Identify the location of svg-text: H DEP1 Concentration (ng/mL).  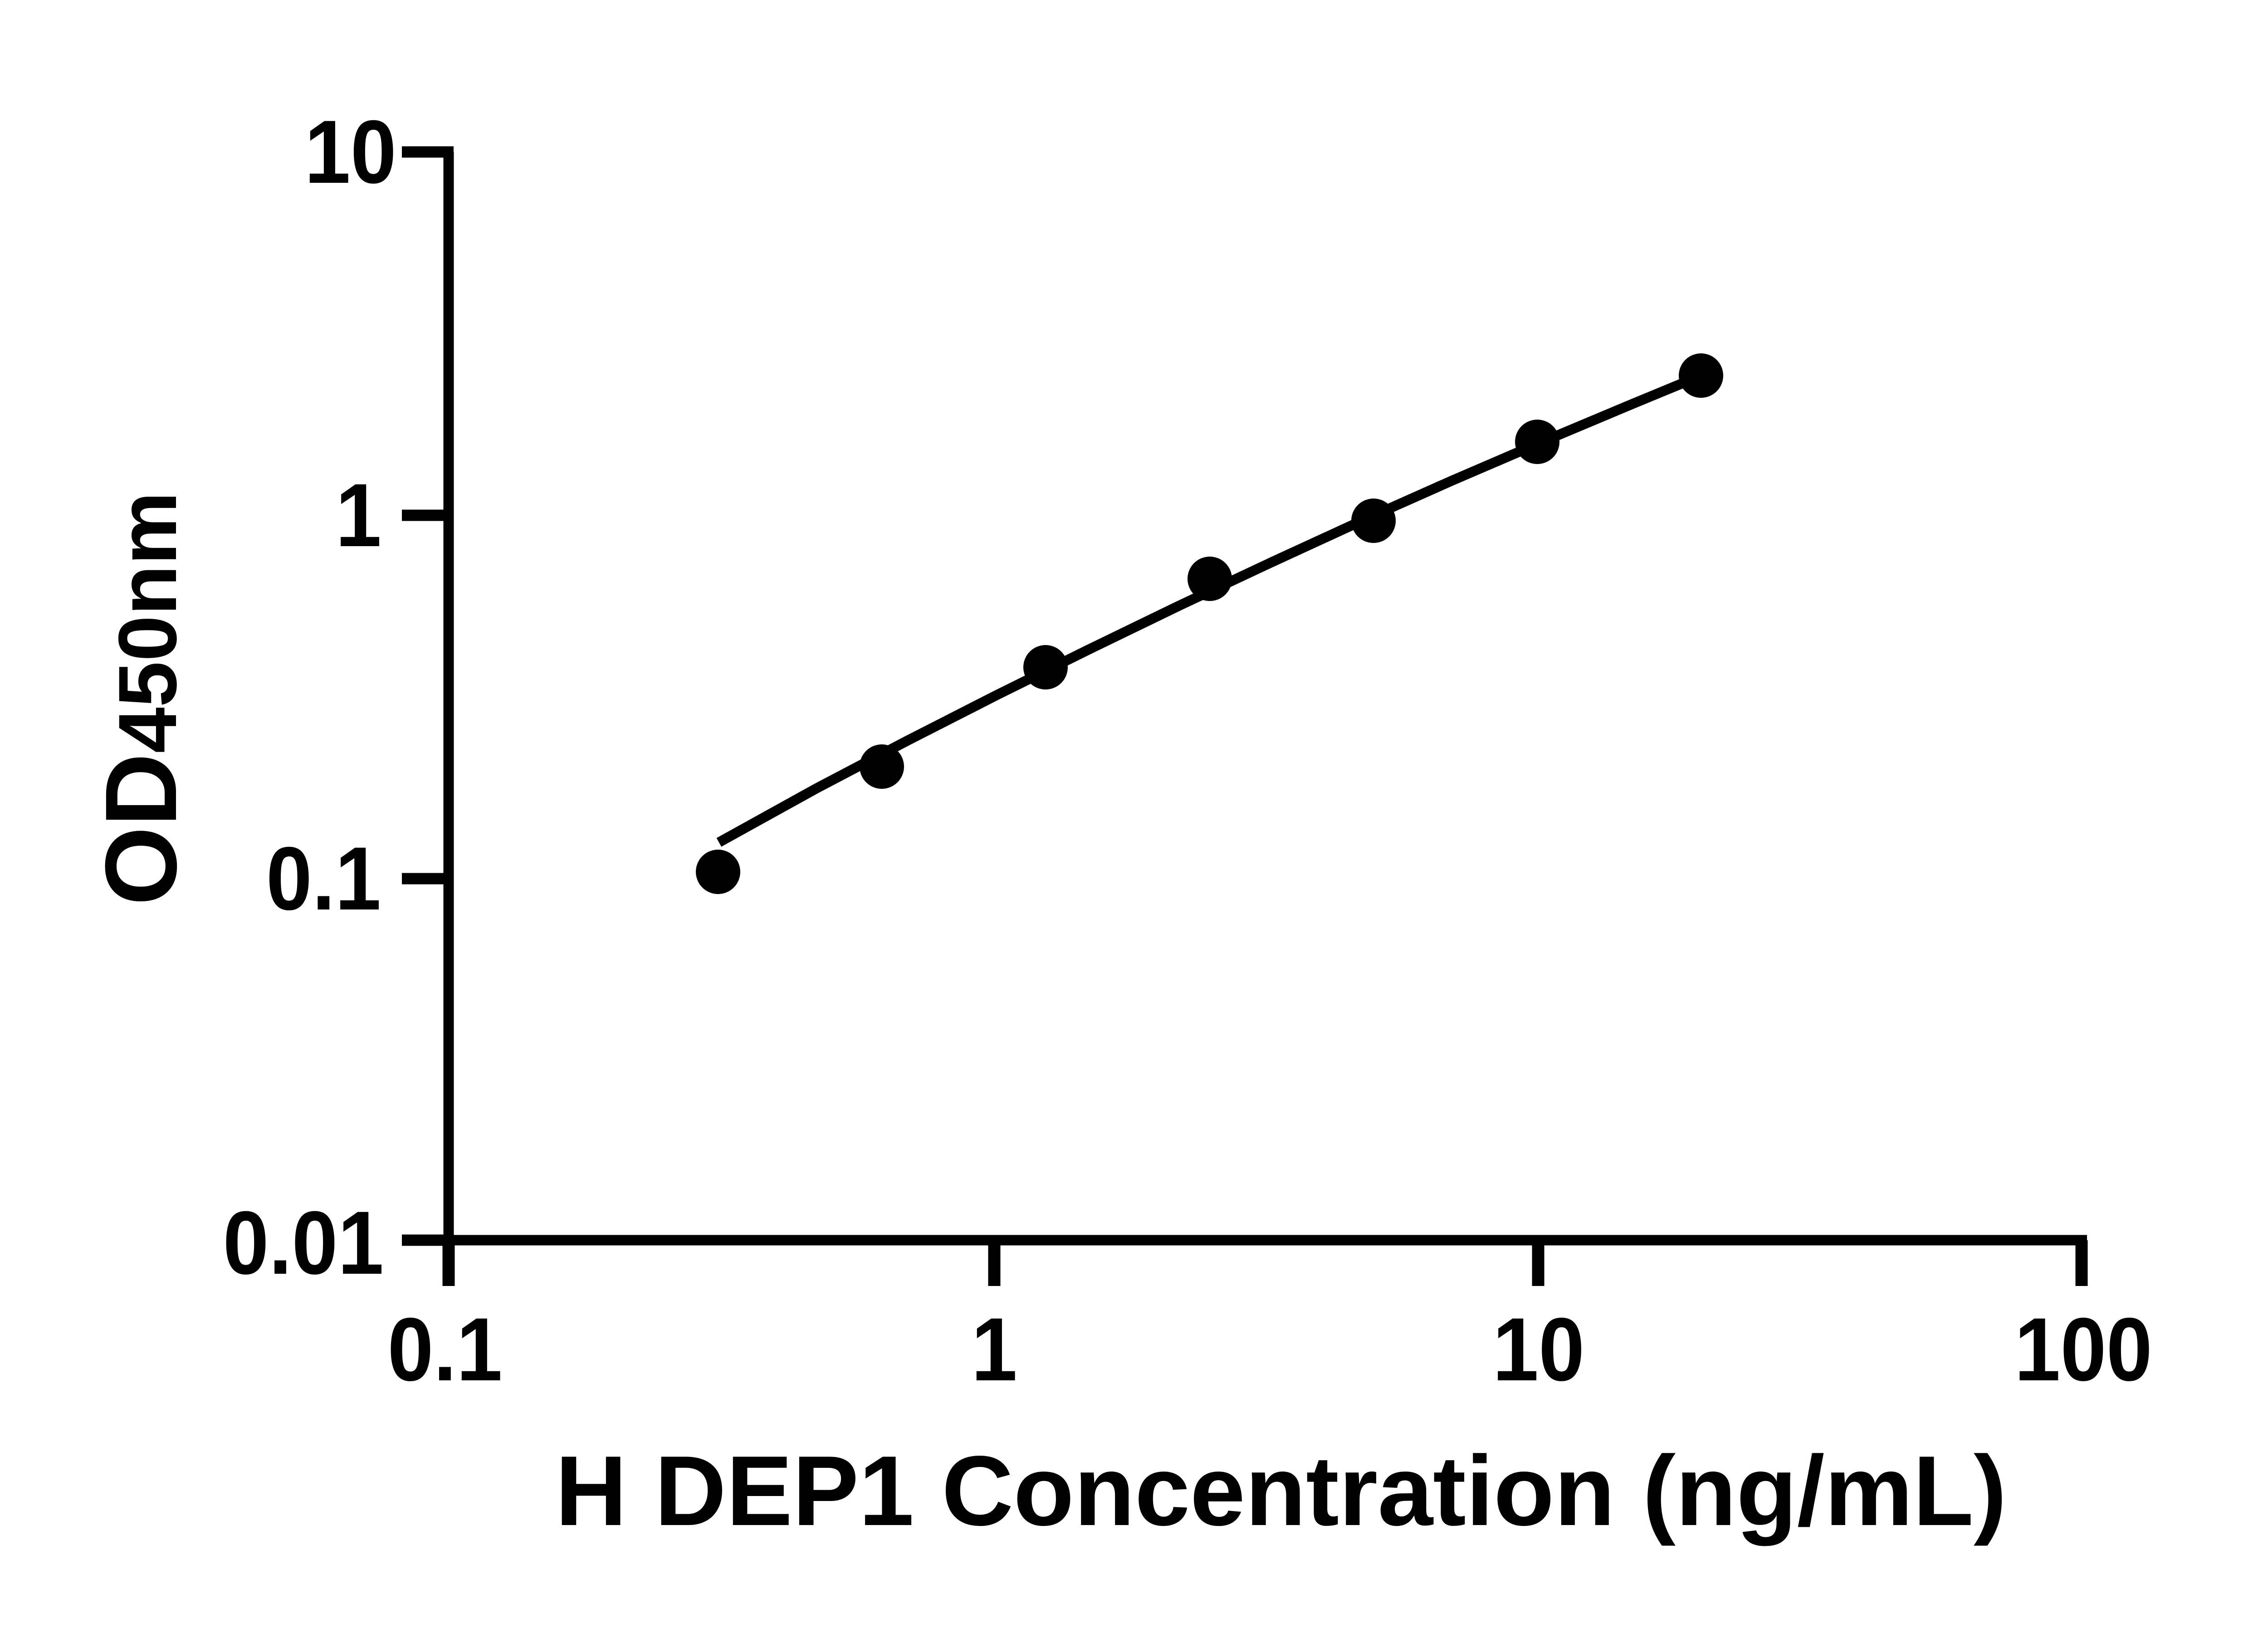
(1281, 1491).